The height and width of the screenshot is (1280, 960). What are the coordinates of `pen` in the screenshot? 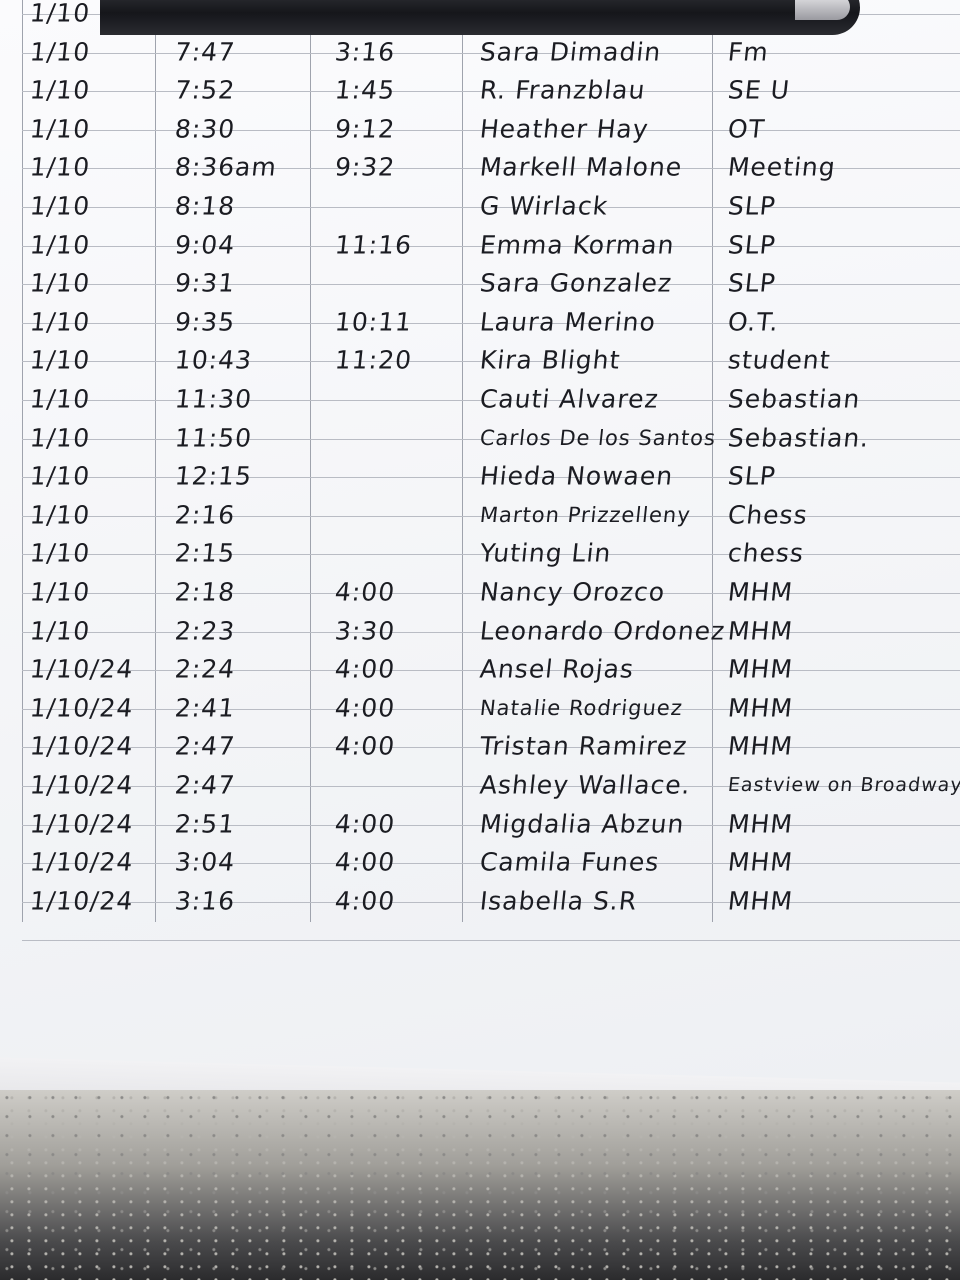 It's located at (480, 17).